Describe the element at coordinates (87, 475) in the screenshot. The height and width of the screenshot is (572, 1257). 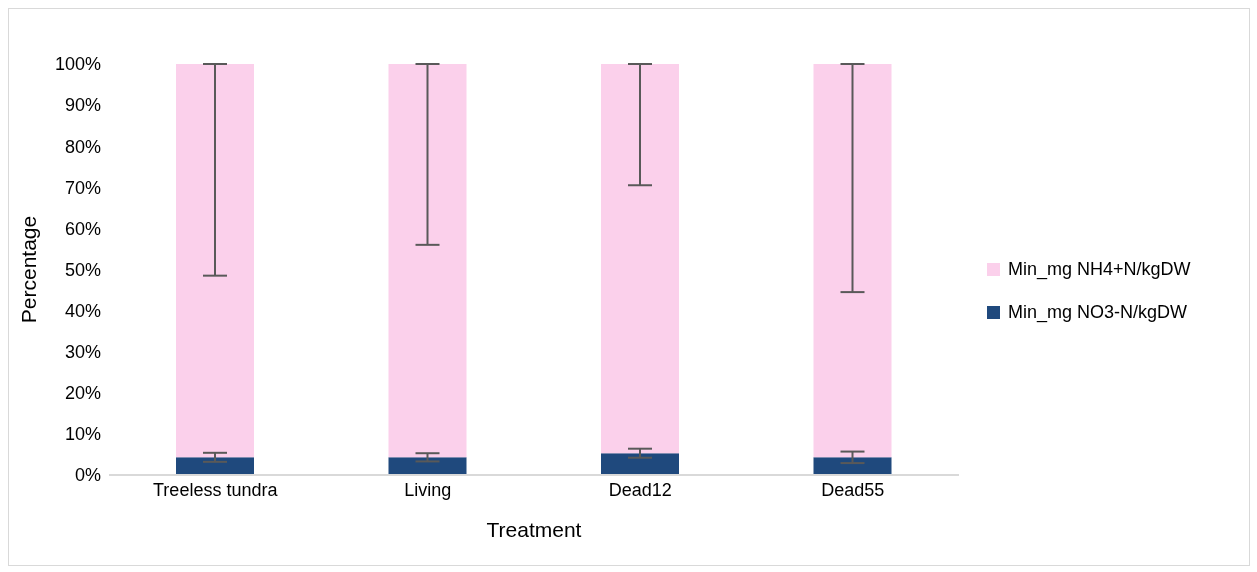
I see `y-tick-label: 0%` at that location.